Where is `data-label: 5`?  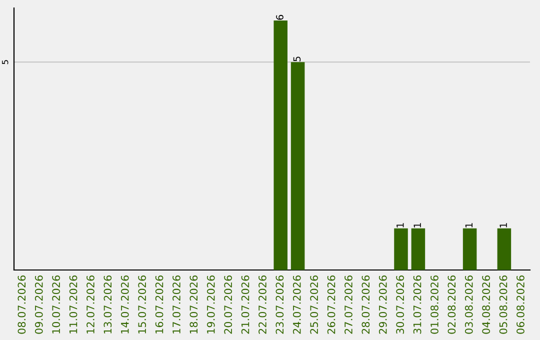
data-label: 5 is located at coordinates (297, 59).